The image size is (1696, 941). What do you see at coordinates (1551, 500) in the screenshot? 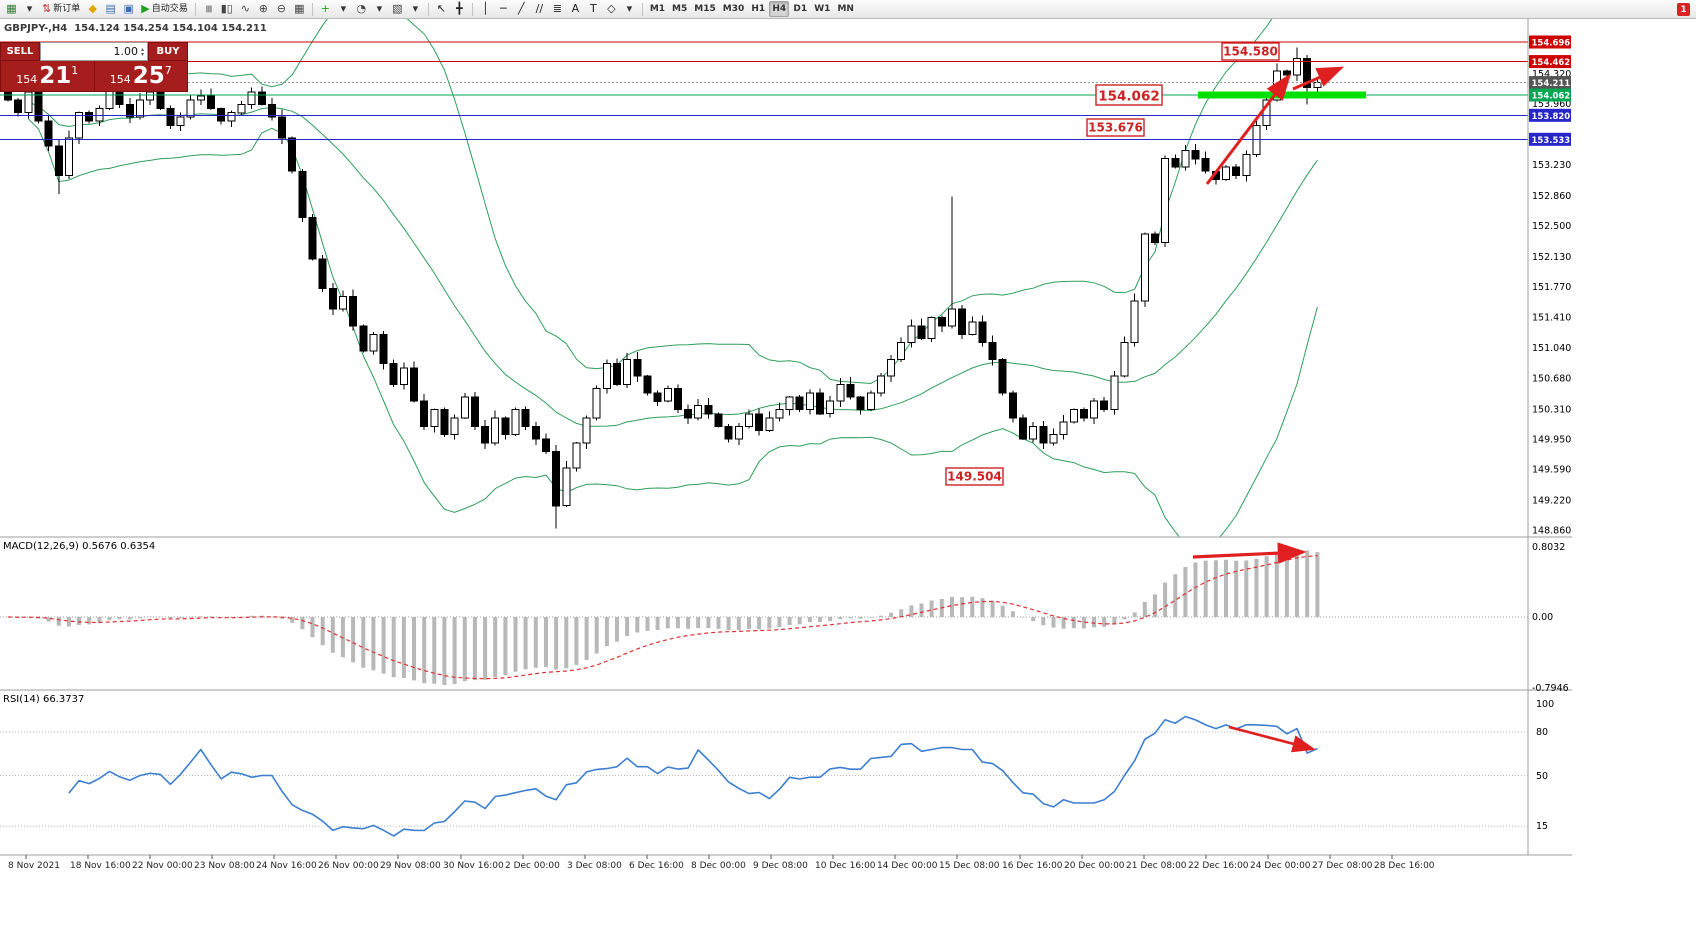
I see `svg-text: 149.220` at bounding box center [1551, 500].